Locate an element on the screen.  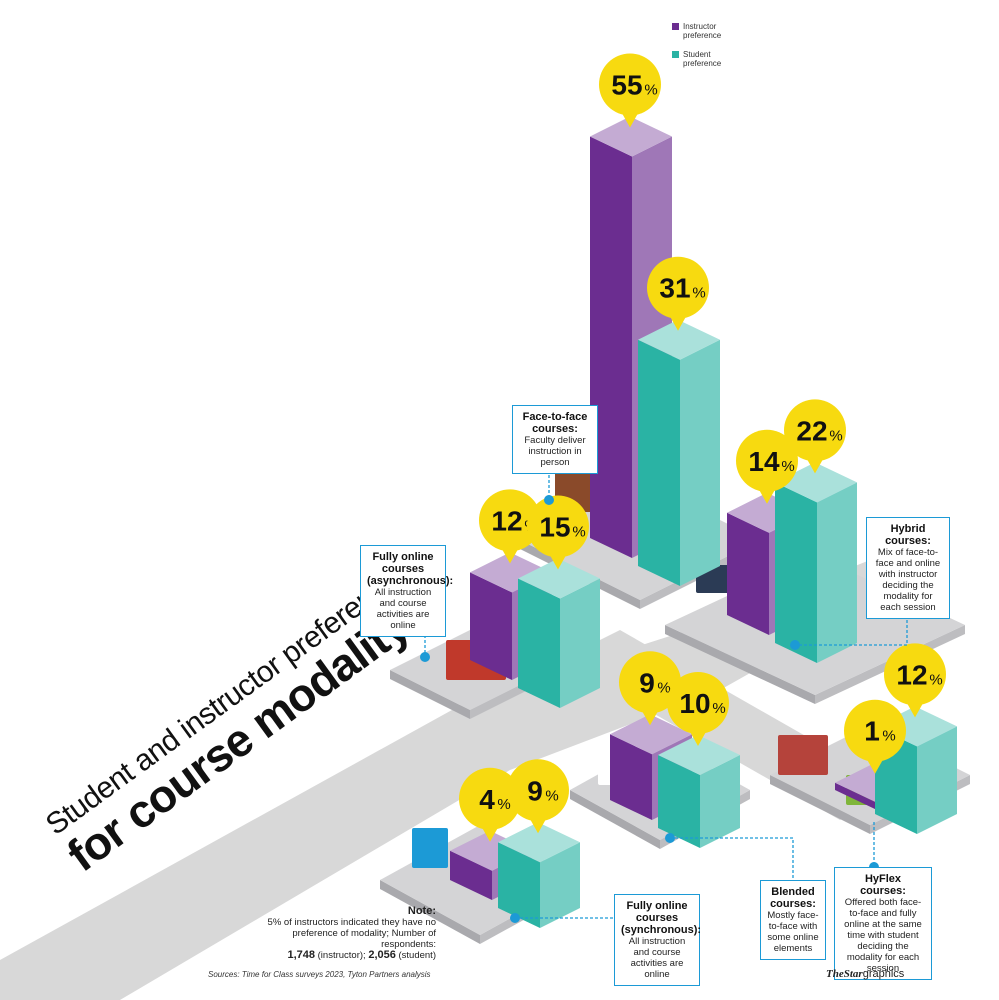
label-instructor-hyflex-pointer is located at coordinates (875, 765).